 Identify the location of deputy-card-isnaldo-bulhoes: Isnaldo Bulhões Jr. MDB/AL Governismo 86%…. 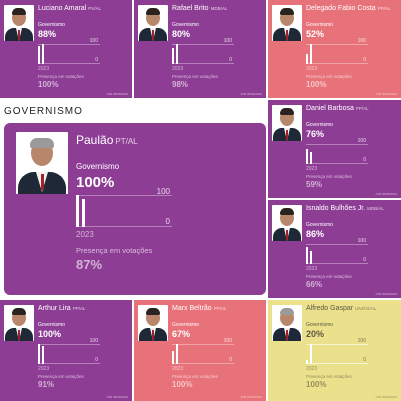
(334, 249).